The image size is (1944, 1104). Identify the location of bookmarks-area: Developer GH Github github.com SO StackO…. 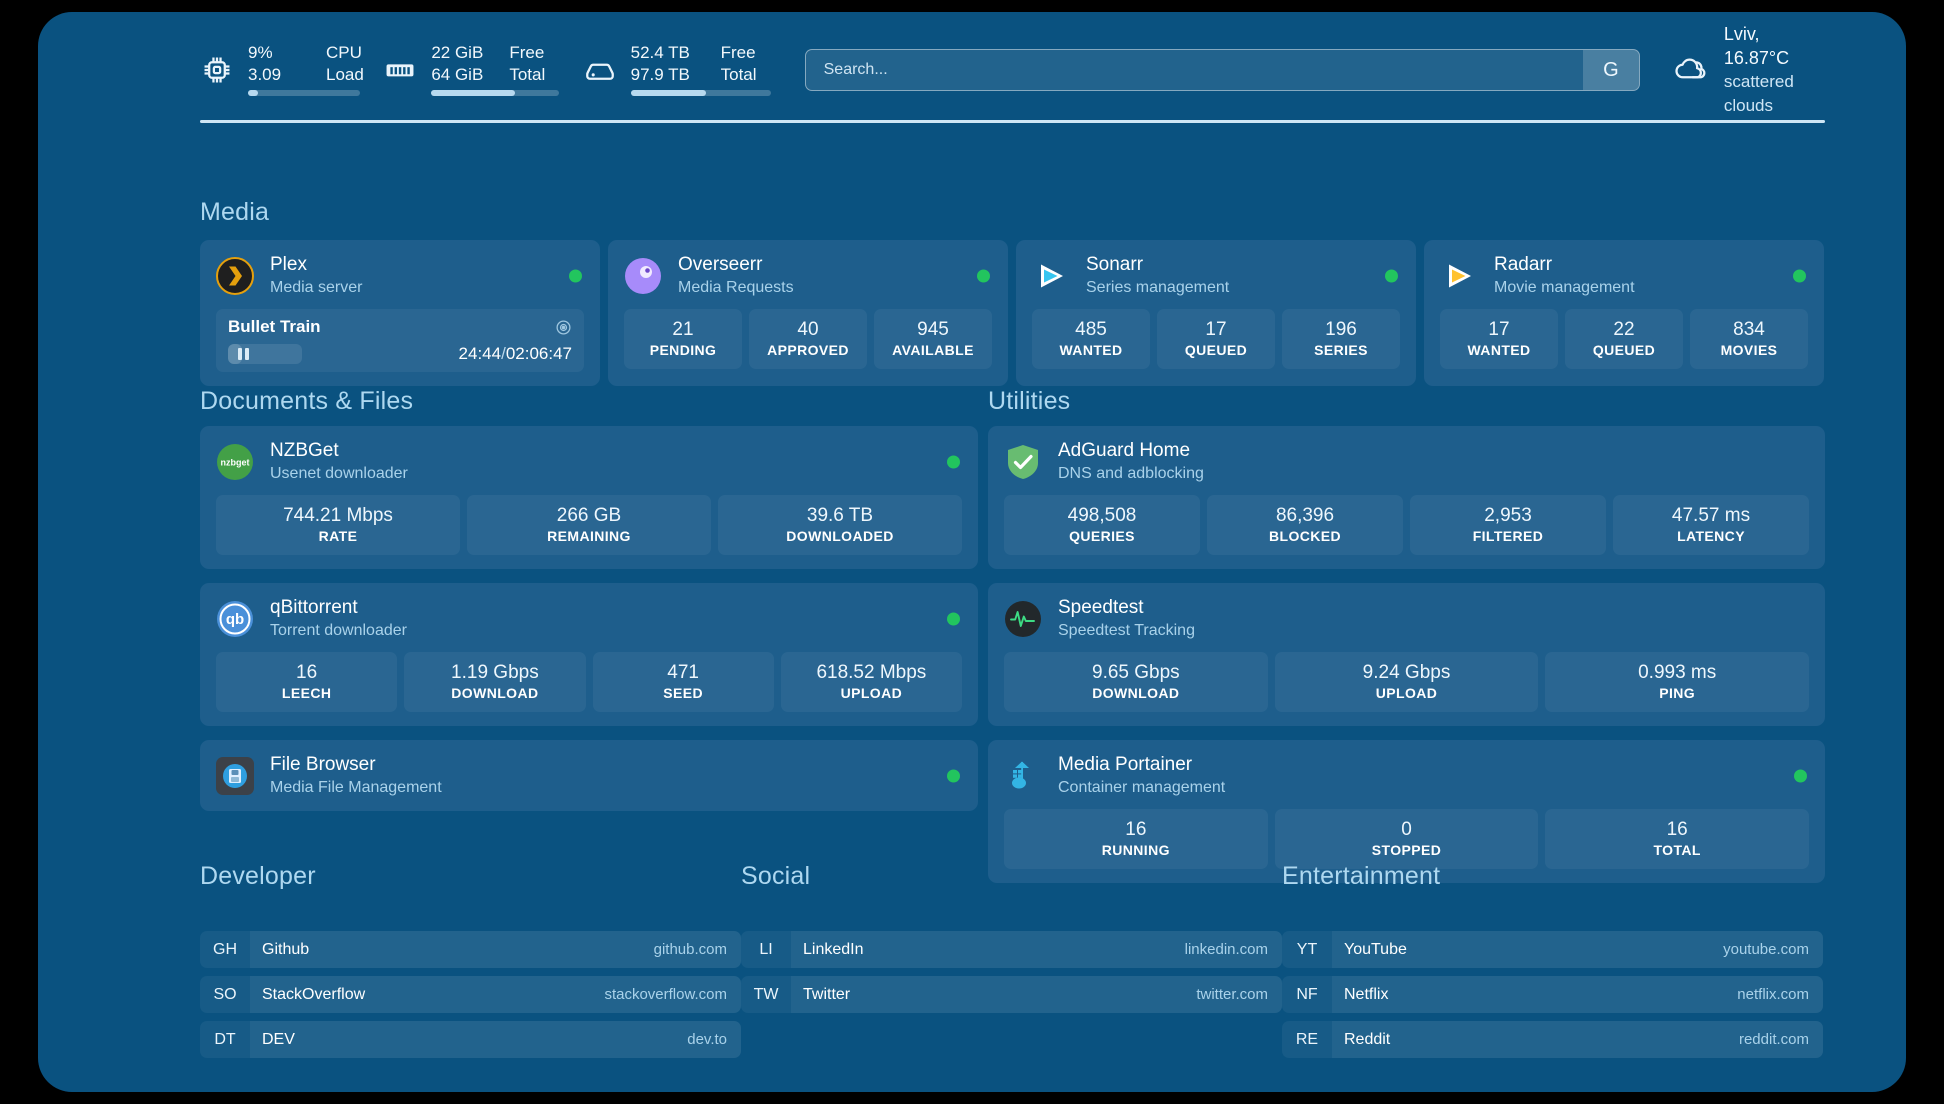
(1012, 960).